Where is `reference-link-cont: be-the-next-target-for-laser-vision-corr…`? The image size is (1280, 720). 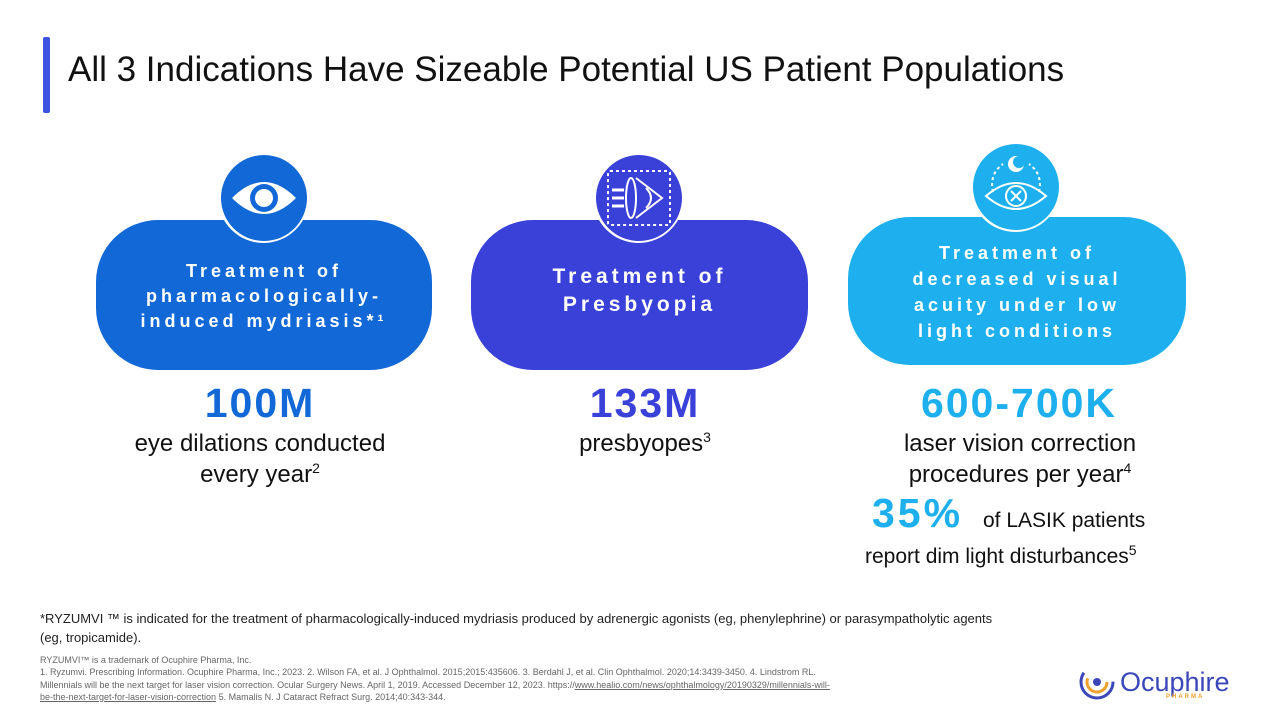 reference-link-cont: be-the-next-target-for-laser-vision-corr… is located at coordinates (128, 696).